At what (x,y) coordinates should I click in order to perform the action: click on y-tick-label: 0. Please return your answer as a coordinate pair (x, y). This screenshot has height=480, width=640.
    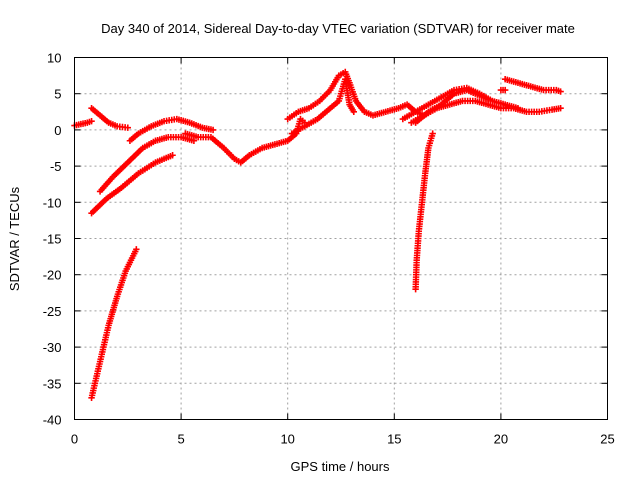
    Looking at the image, I should click on (57, 130).